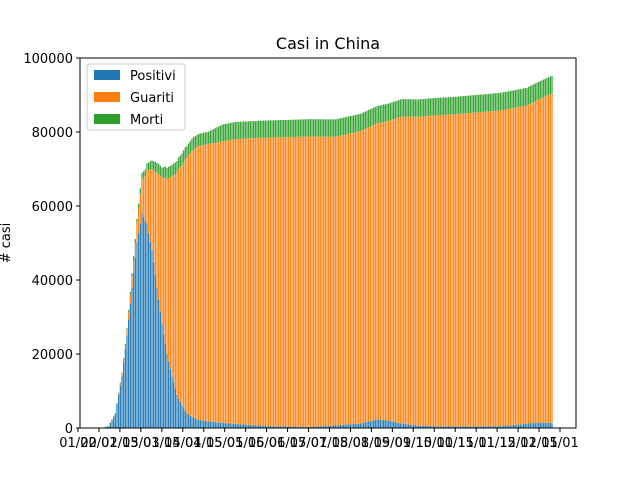 This screenshot has width=640, height=480. I want to click on y-tick-label: 20000, so click(52, 355).